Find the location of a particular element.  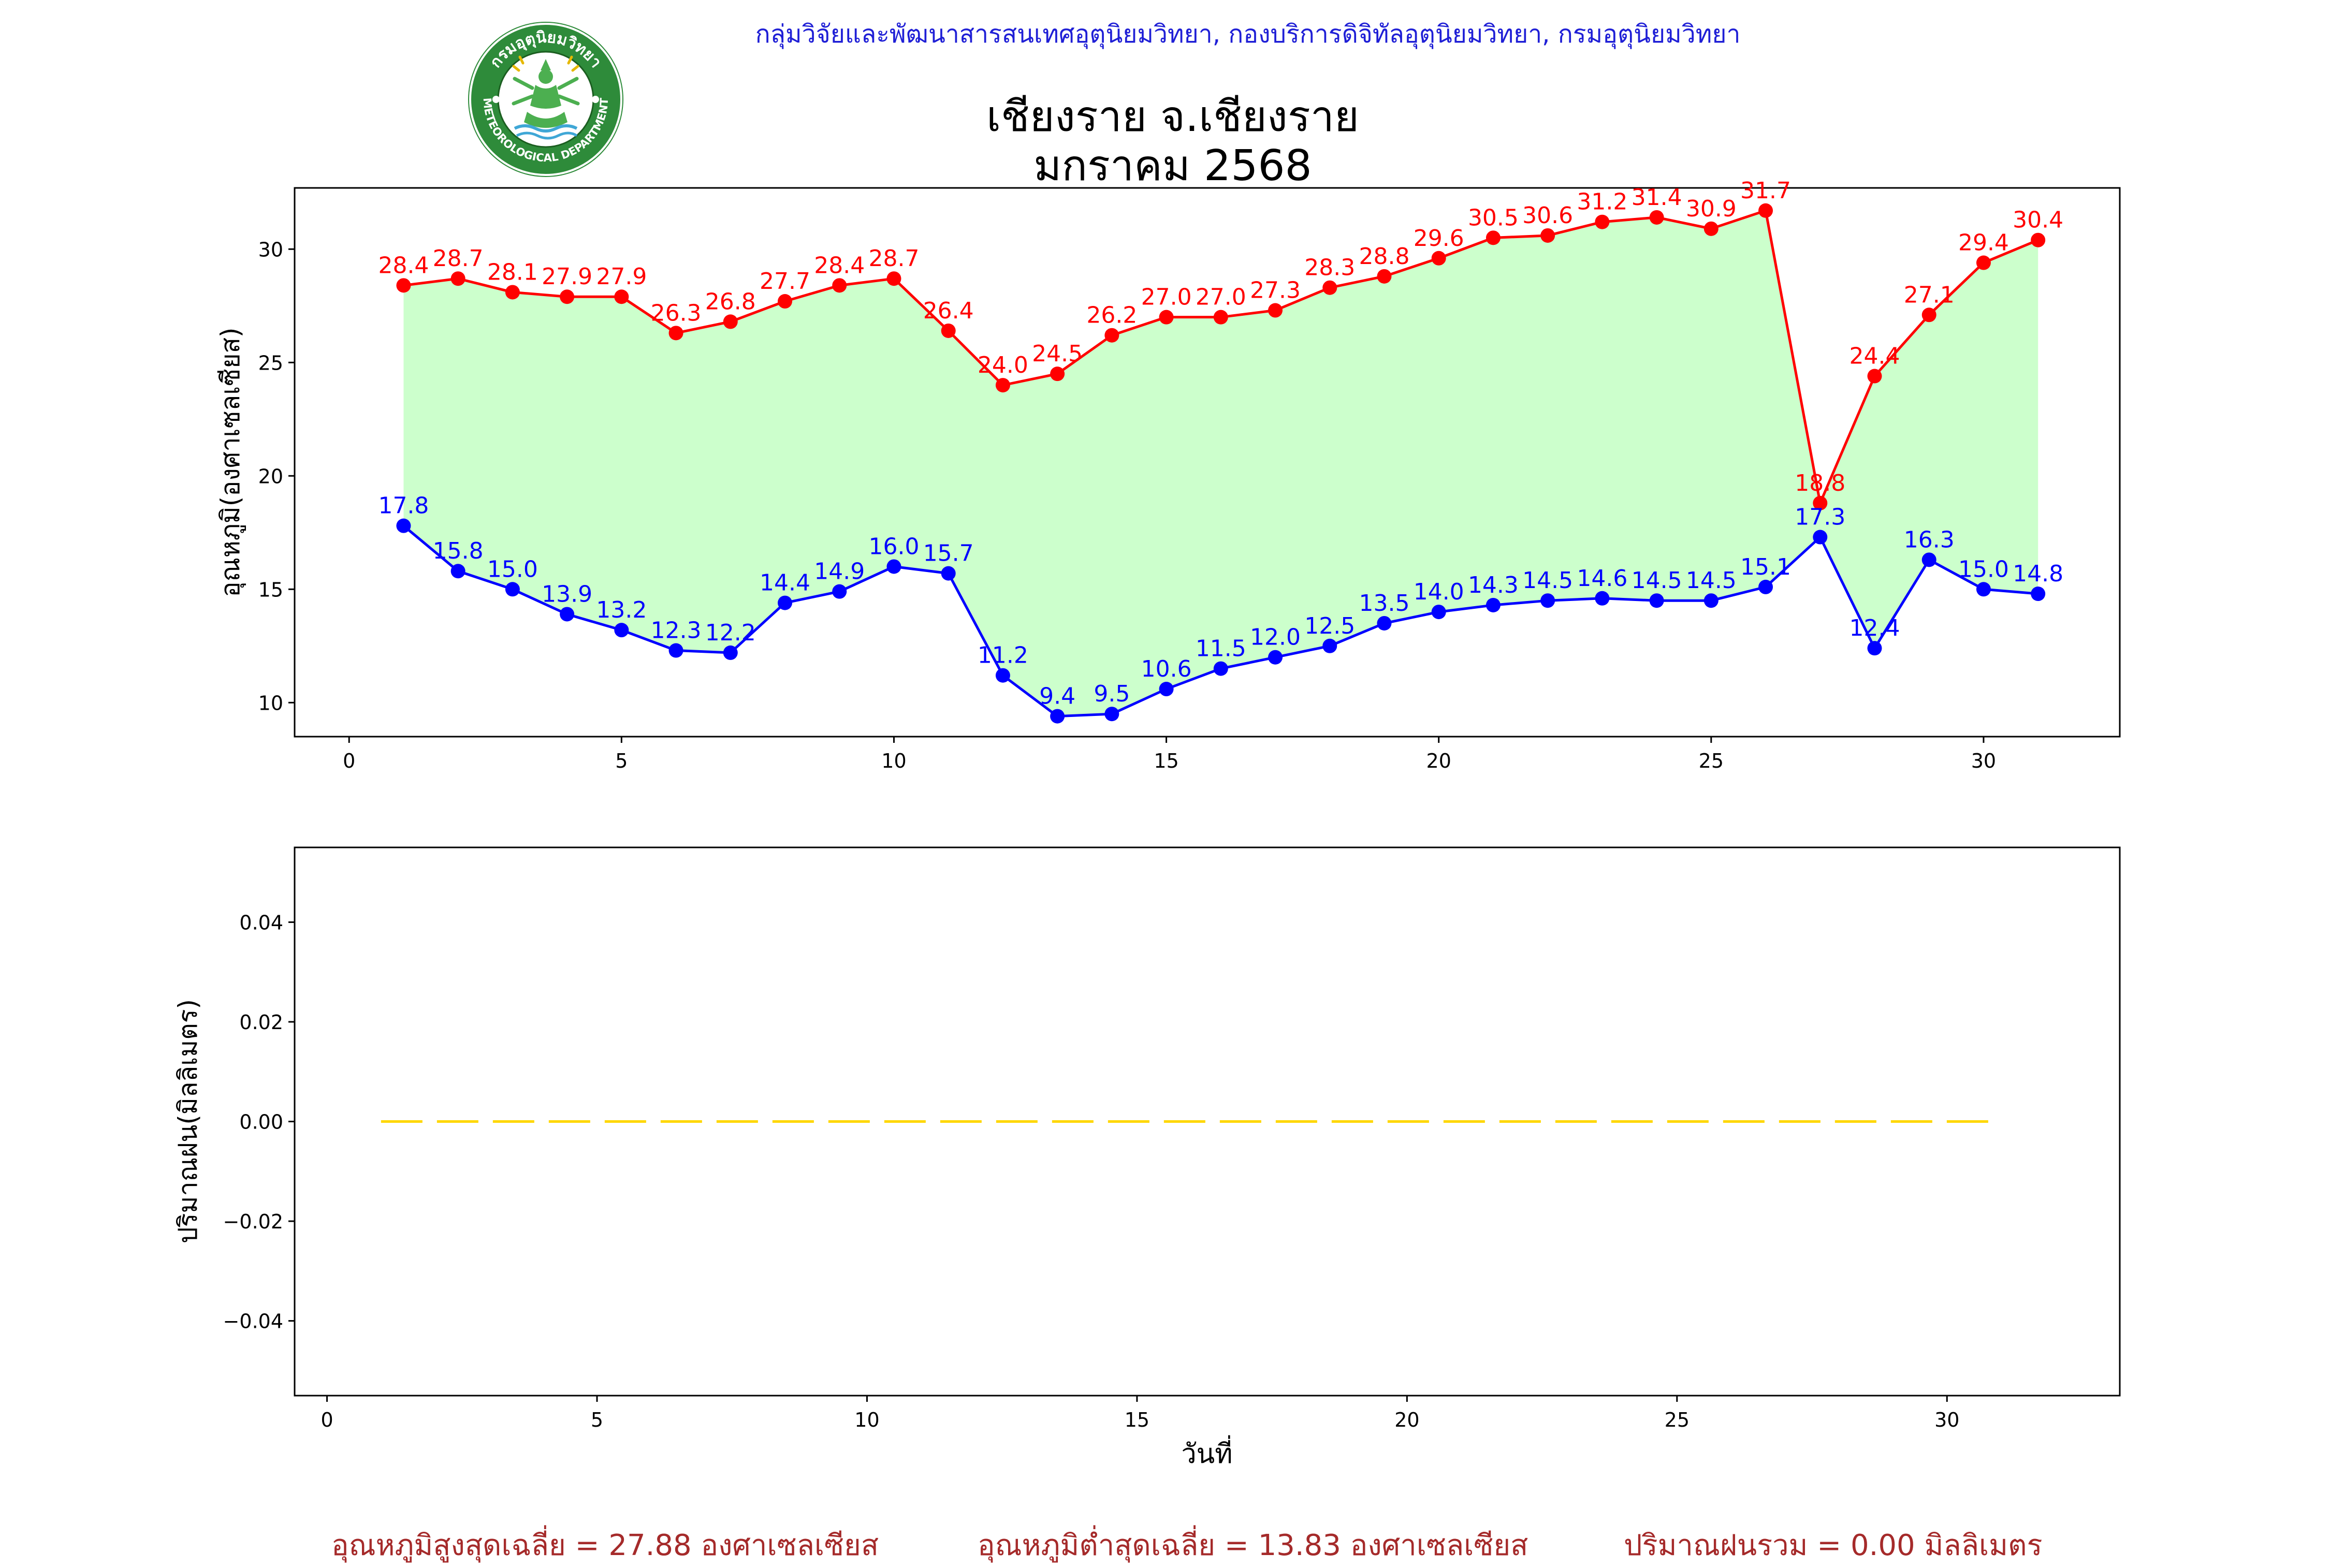

y-tick-label: −0.04 is located at coordinates (253, 1321).